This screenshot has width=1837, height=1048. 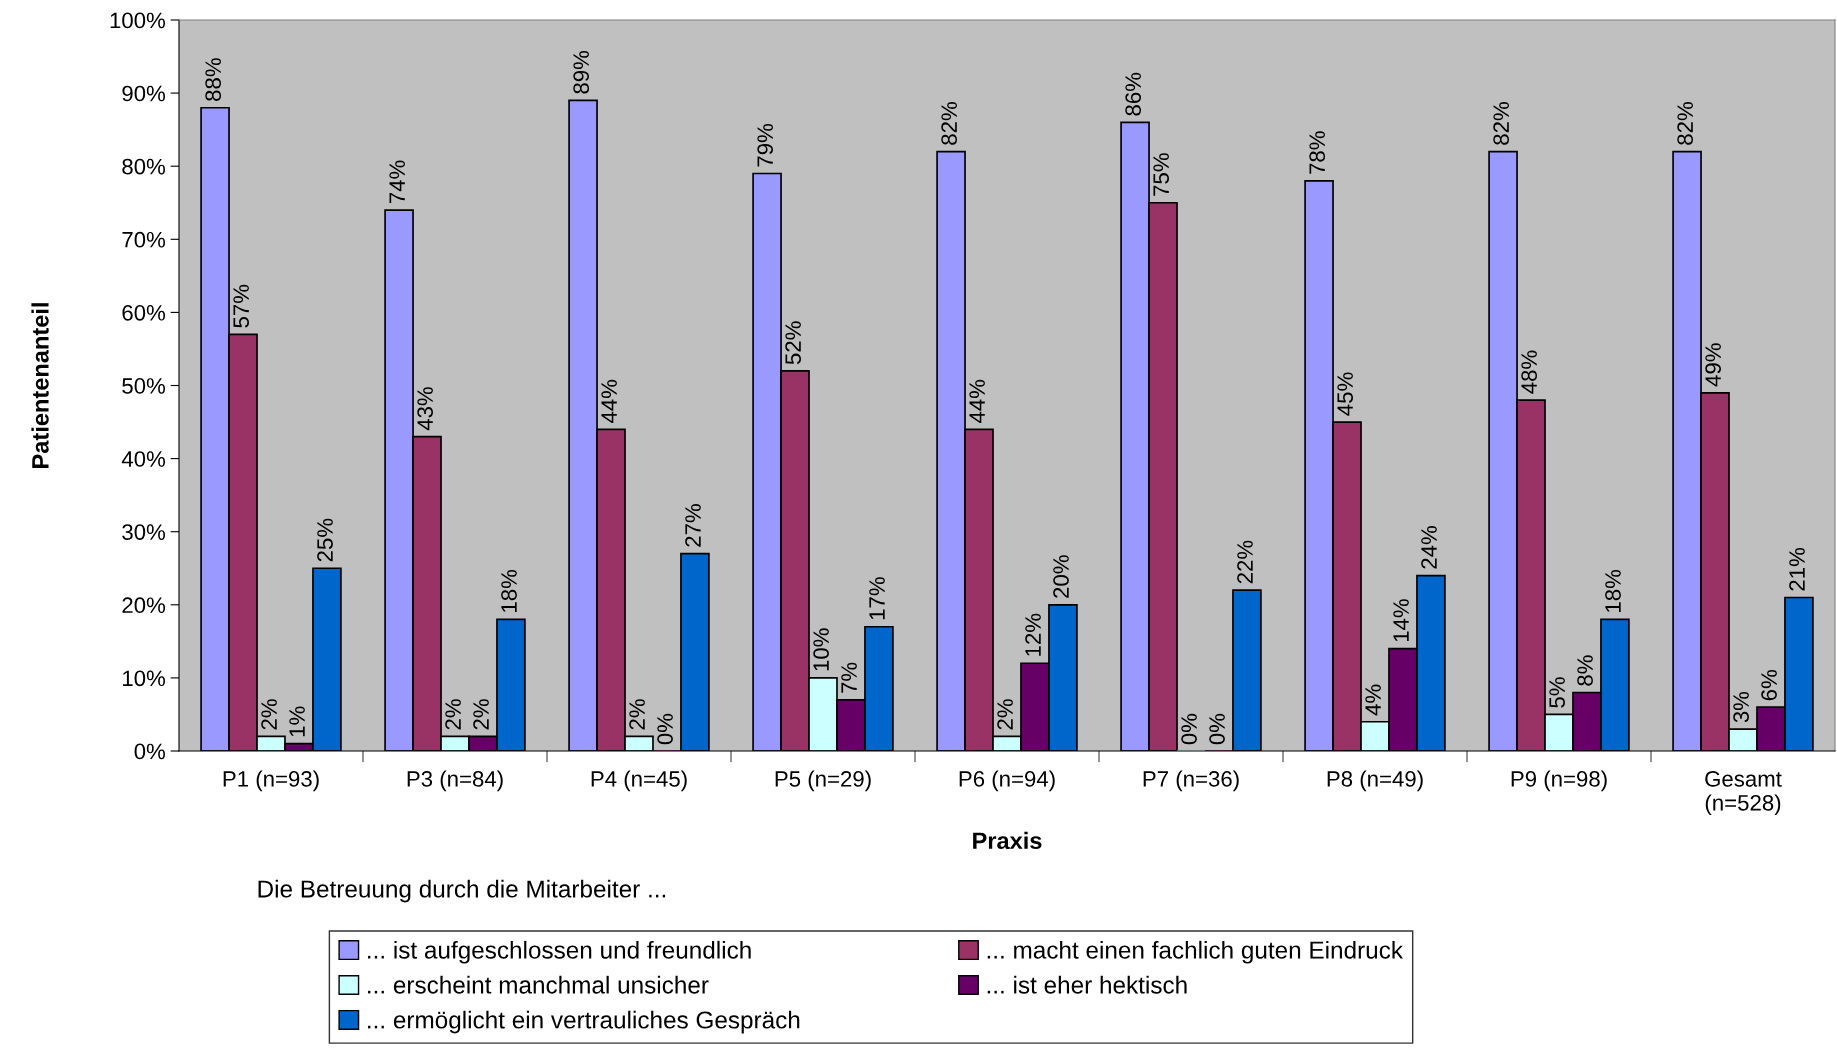 I want to click on data-label: 22%, so click(x=1245, y=562).